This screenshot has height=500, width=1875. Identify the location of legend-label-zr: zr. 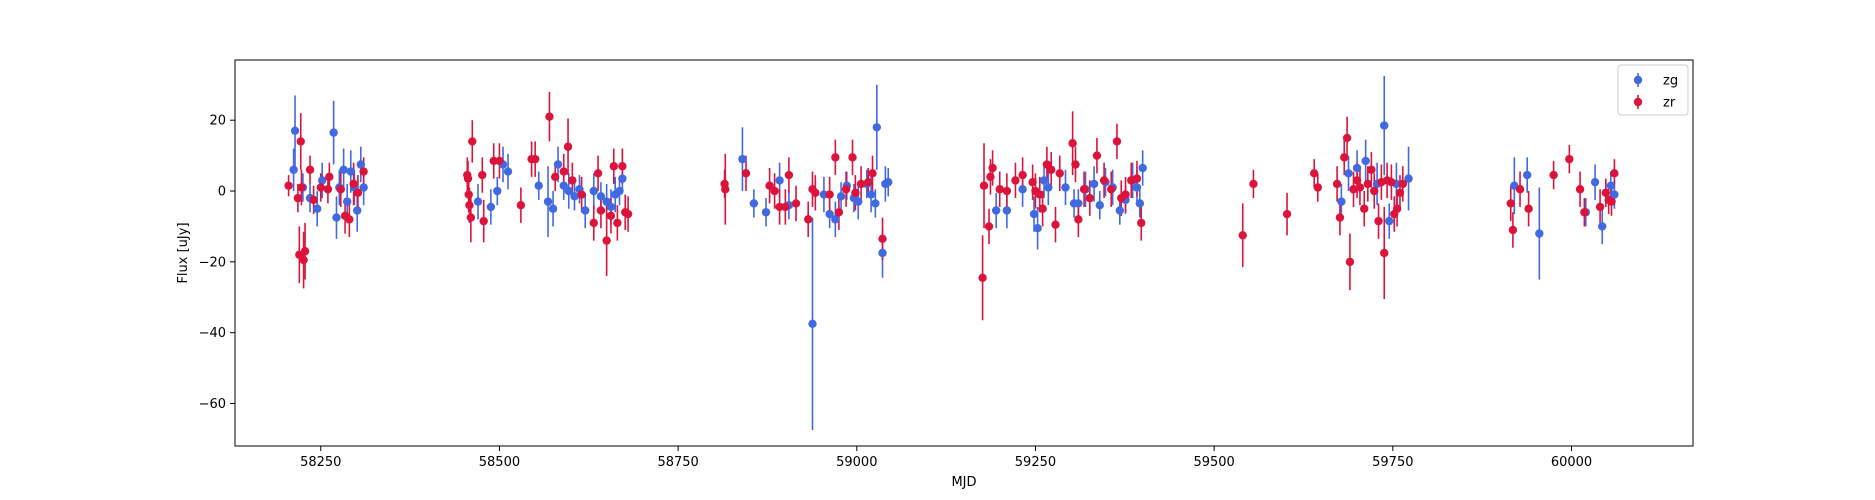
(1669, 103).